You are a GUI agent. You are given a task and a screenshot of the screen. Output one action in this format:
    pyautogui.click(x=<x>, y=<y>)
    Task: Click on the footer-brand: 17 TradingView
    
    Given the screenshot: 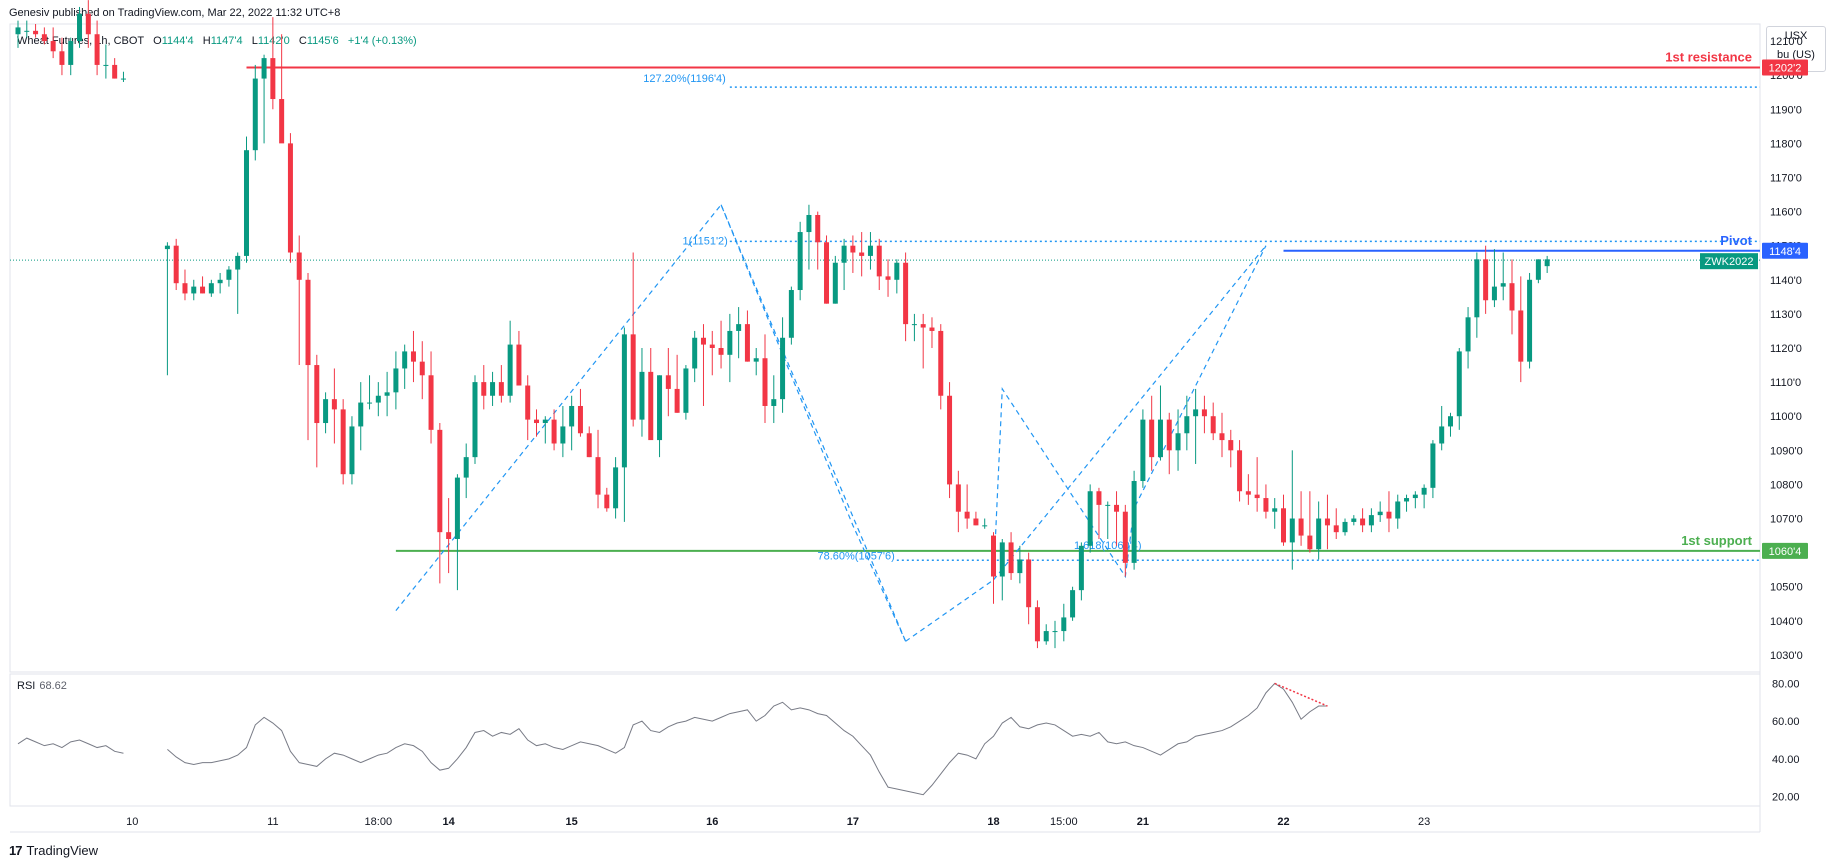 What is the action you would take?
    pyautogui.click(x=53, y=850)
    